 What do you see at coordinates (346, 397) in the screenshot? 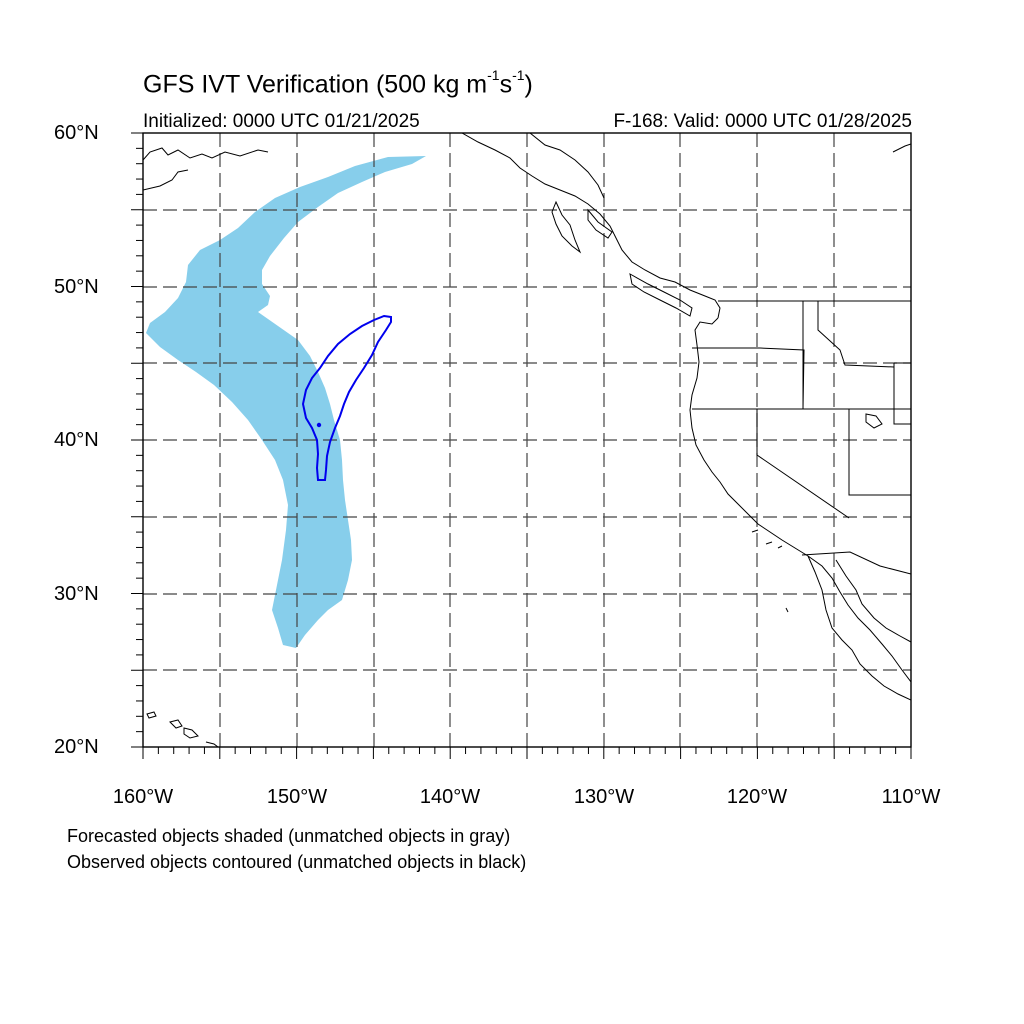
I see `observed-object` at bounding box center [346, 397].